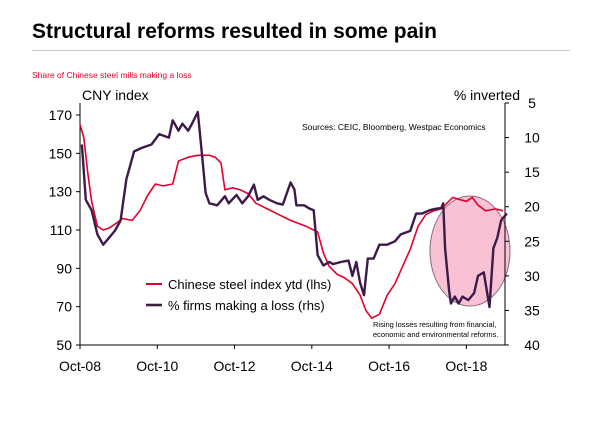 The image size is (600, 424). What do you see at coordinates (246, 305) in the screenshot?
I see `legend-label-firms-loss: % firms making a loss (rhs)` at bounding box center [246, 305].